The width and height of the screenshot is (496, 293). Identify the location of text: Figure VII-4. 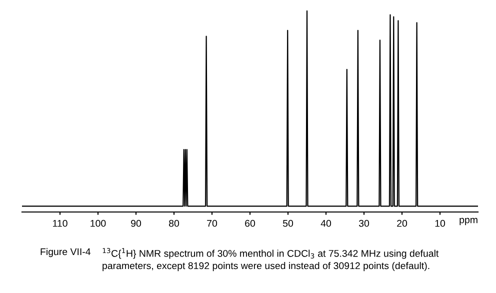
(65, 253).